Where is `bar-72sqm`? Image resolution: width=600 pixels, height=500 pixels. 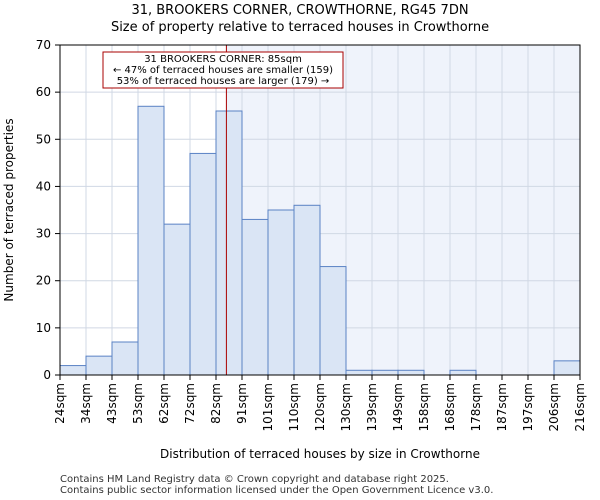 bar-72sqm is located at coordinates (203, 264).